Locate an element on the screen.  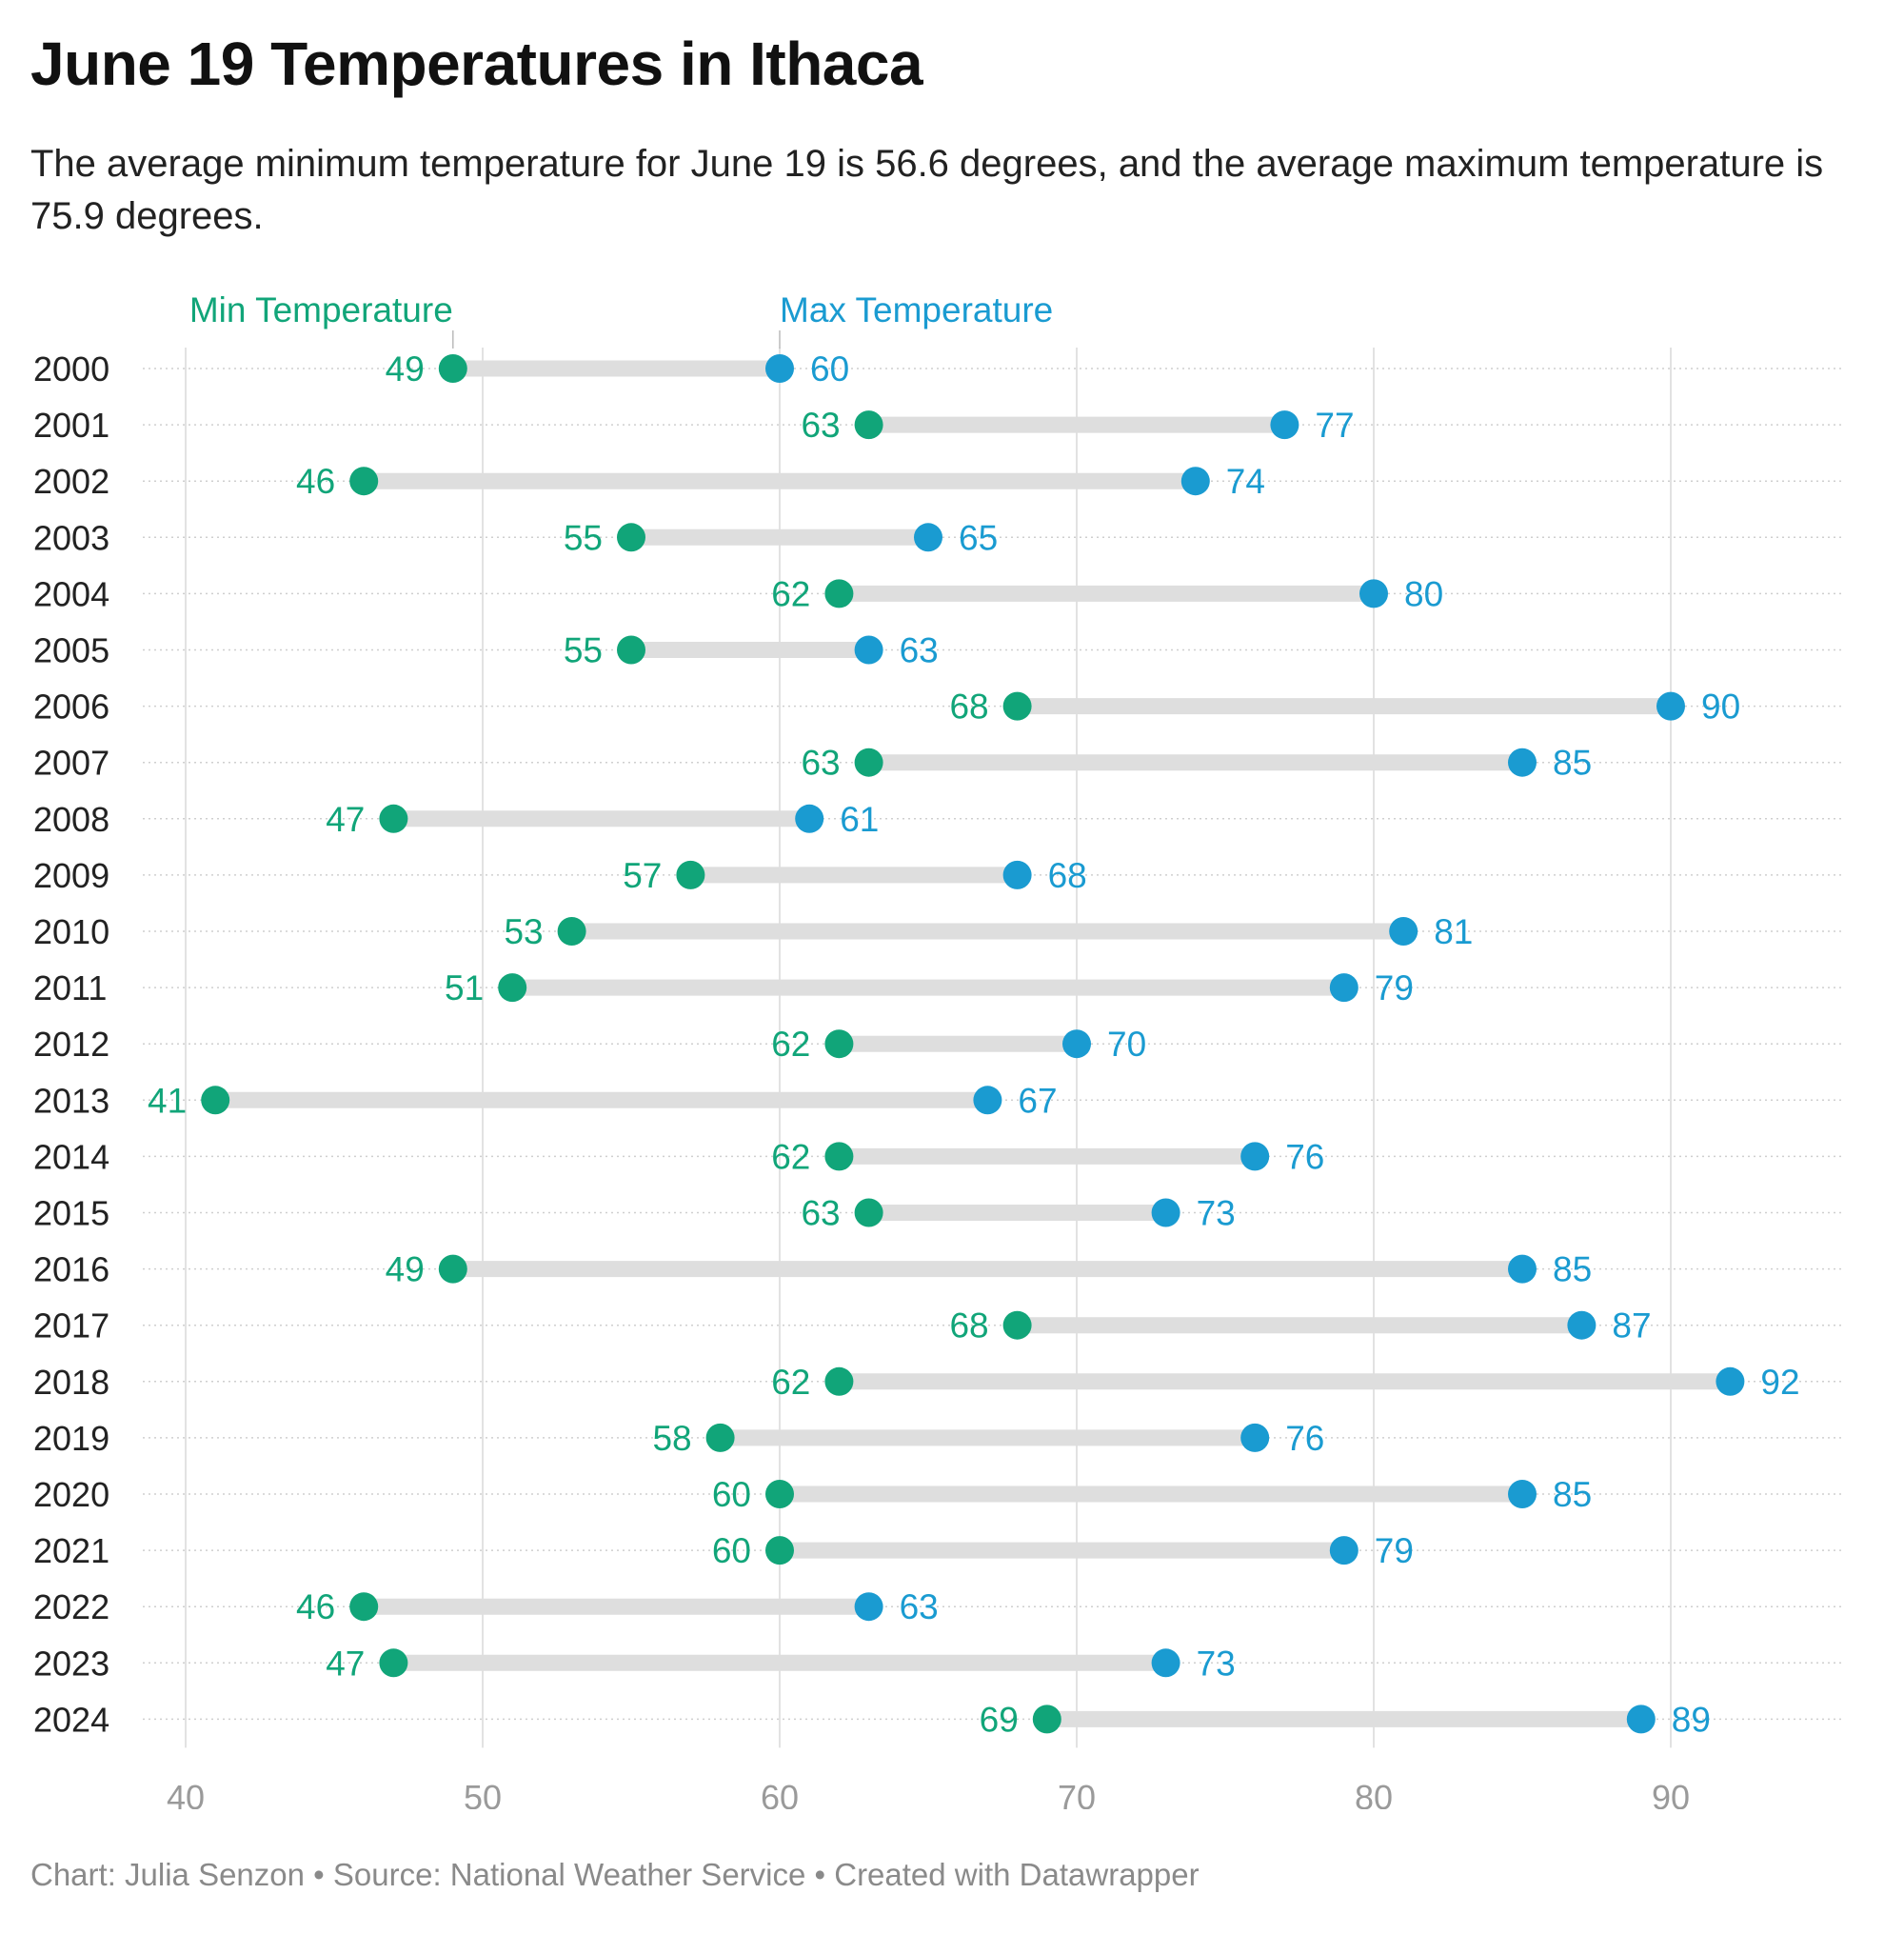
min-temperature-label: 41 is located at coordinates (167, 1101).